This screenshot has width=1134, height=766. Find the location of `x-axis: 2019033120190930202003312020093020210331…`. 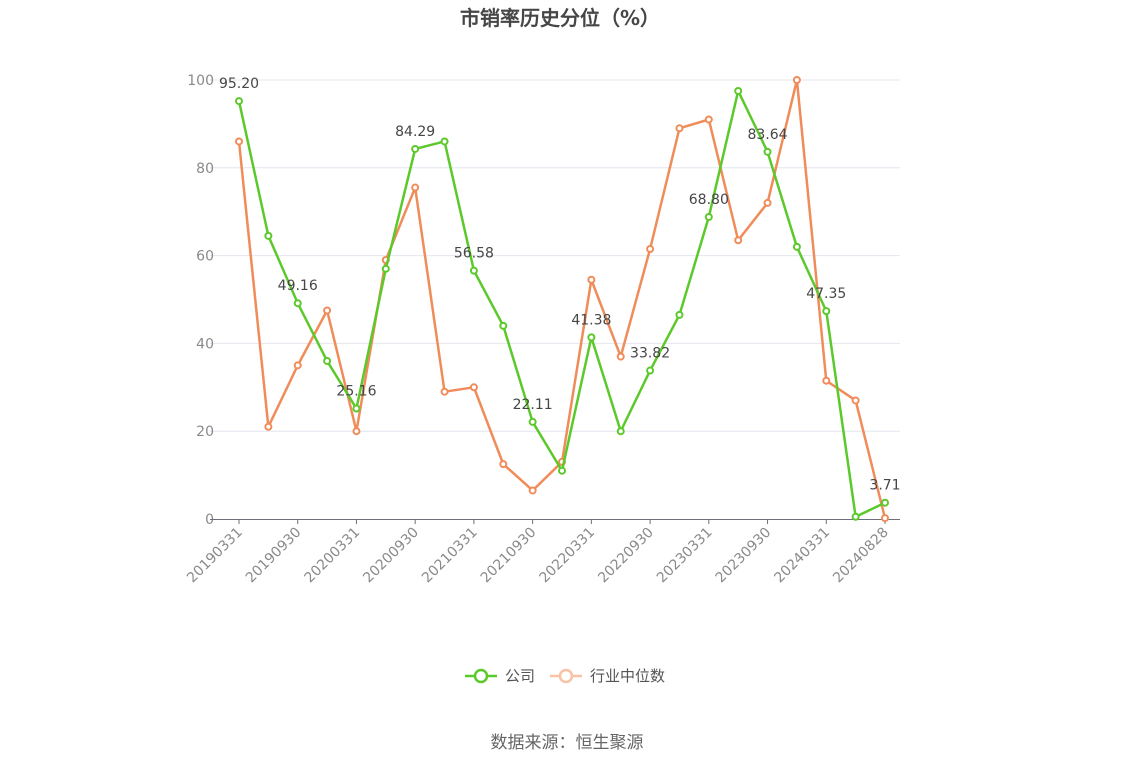

x-axis: 2019033120190930202003312020093020210331… is located at coordinates (542, 552).